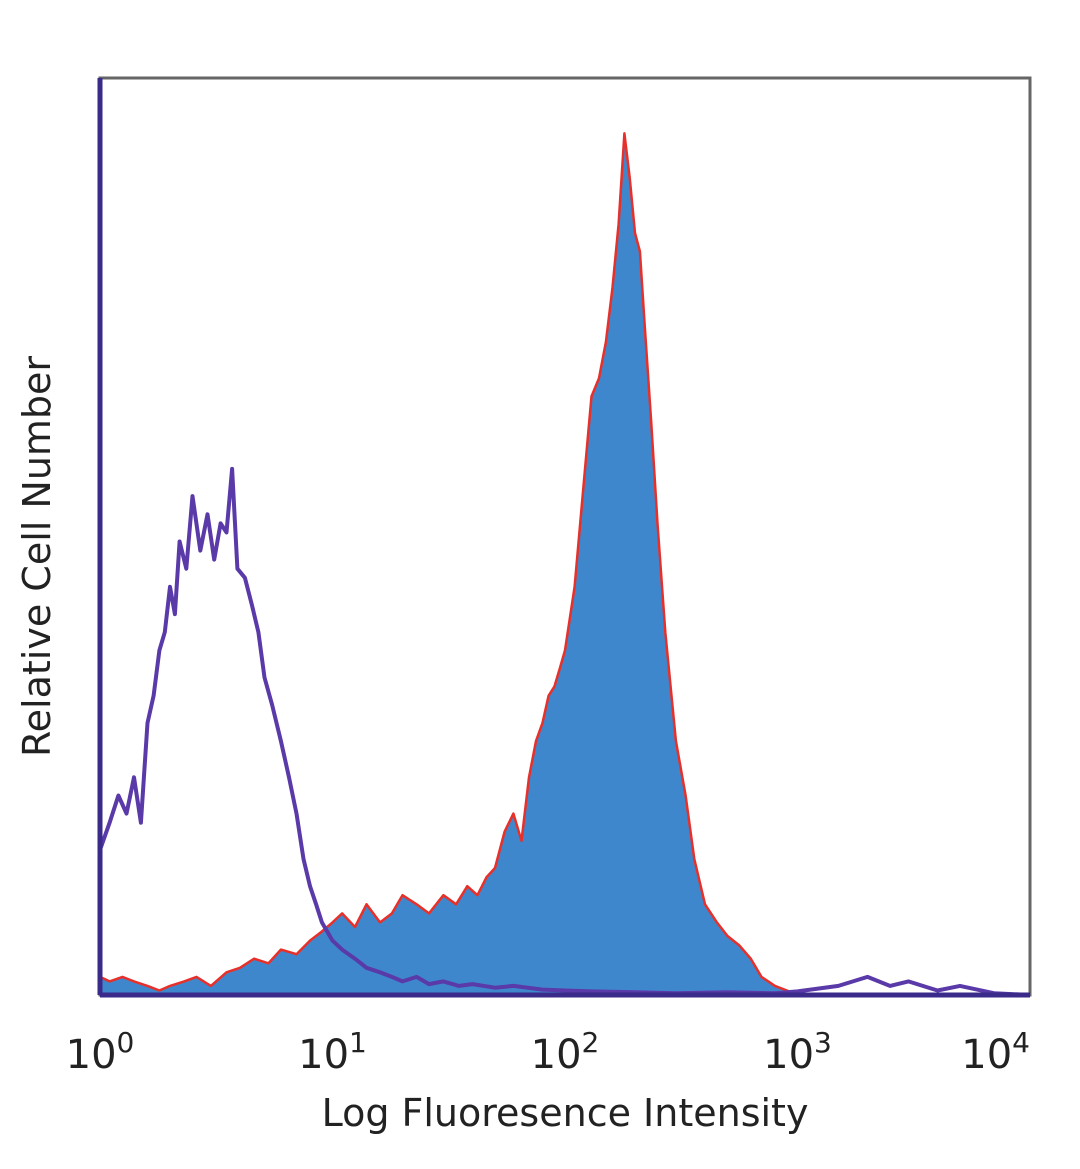 The width and height of the screenshot is (1080, 1169). What do you see at coordinates (995, 1052) in the screenshot?
I see `x-tick-label: 104` at bounding box center [995, 1052].